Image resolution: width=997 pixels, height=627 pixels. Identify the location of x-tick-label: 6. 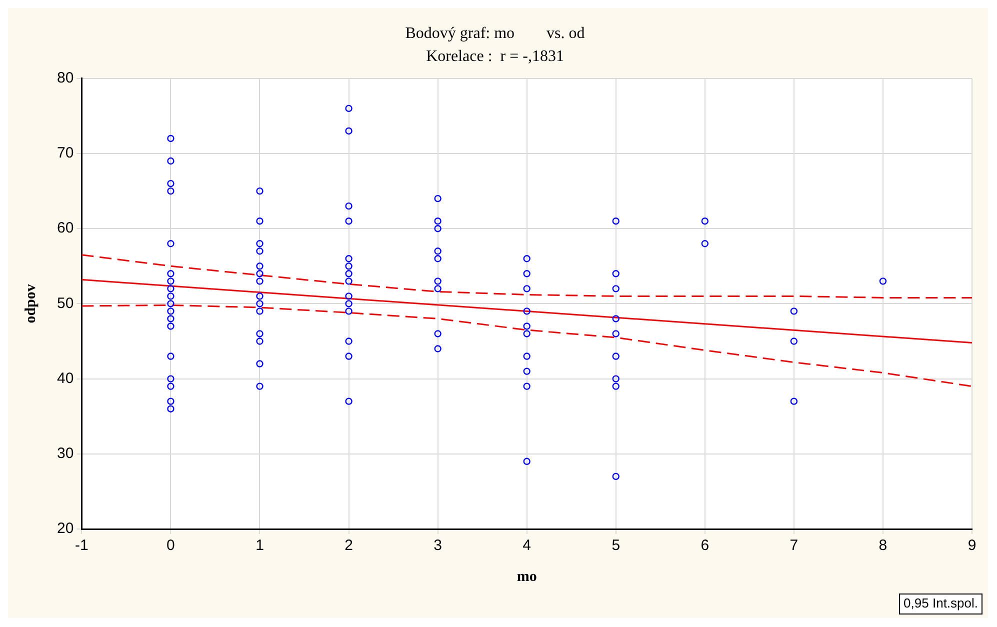
(705, 545).